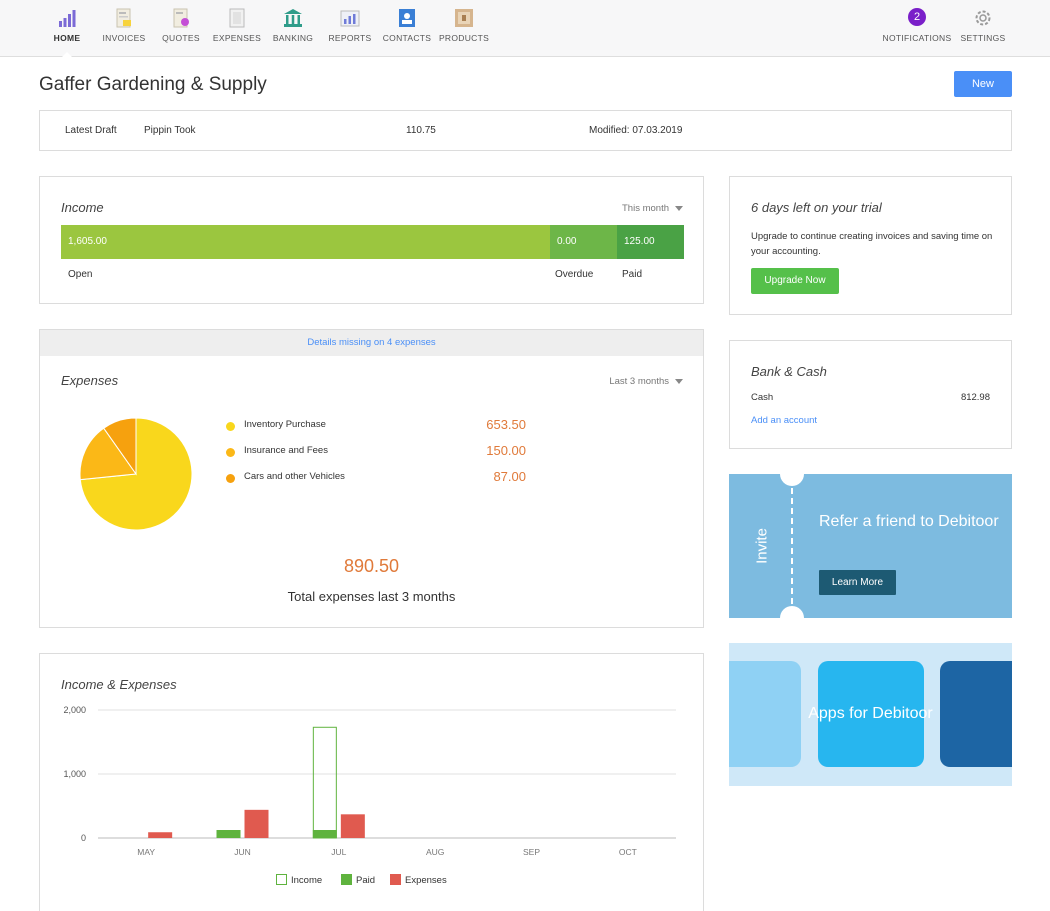 This screenshot has width=1050, height=911. What do you see at coordinates (91, 130) in the screenshot?
I see `draft-label: Latest Draft` at bounding box center [91, 130].